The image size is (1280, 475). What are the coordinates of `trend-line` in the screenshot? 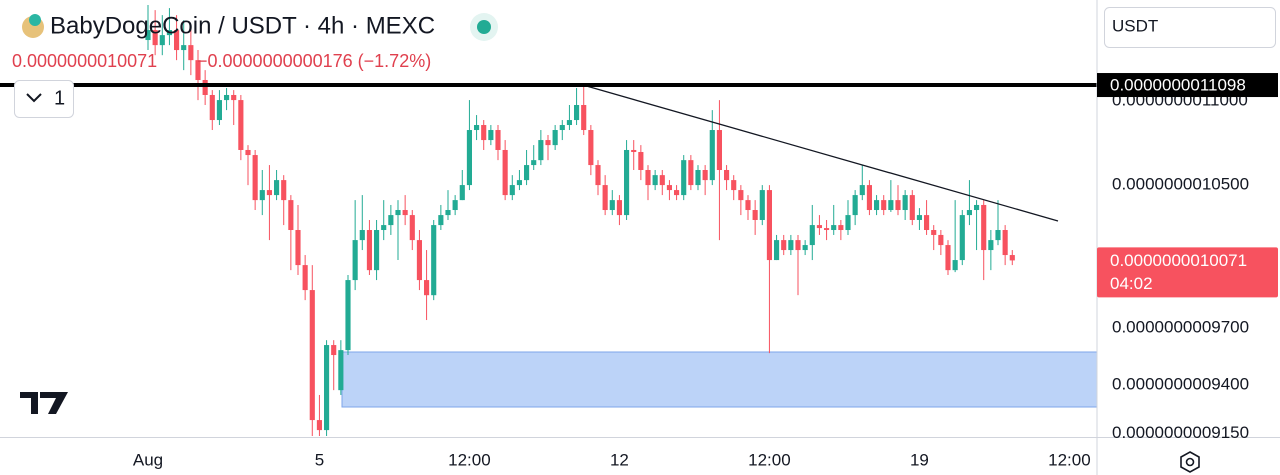 It's located at (820, 153).